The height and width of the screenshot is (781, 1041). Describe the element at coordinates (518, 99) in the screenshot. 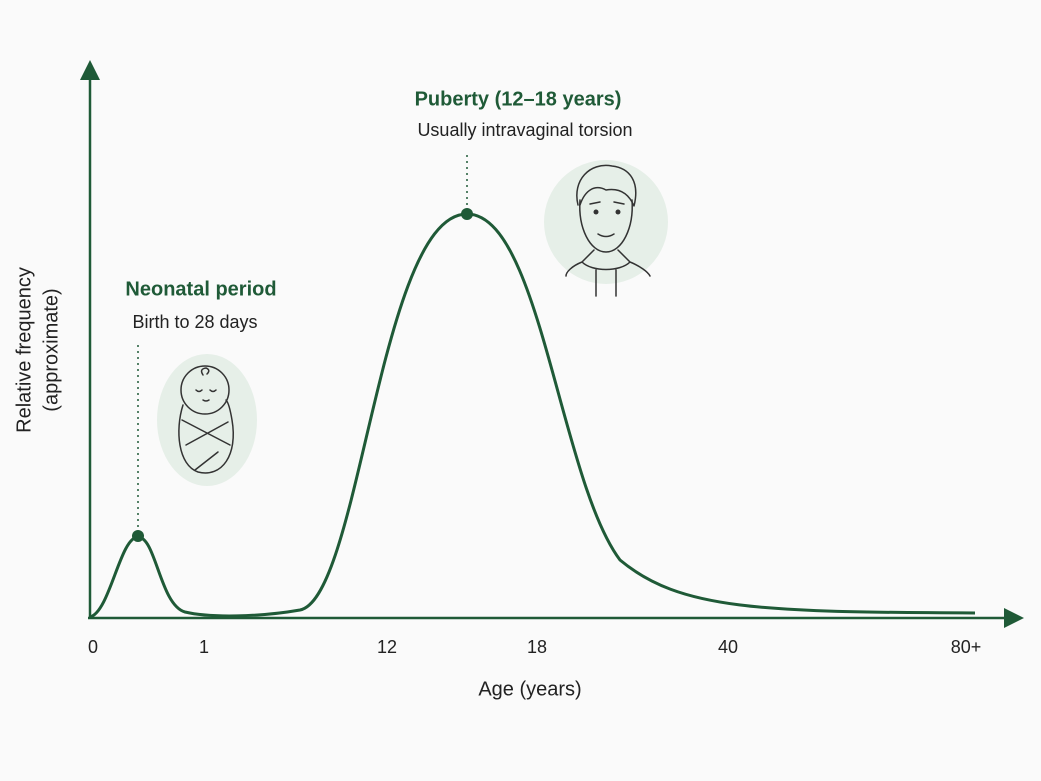

I see `annotation-title: Puberty (12–18 years)` at that location.